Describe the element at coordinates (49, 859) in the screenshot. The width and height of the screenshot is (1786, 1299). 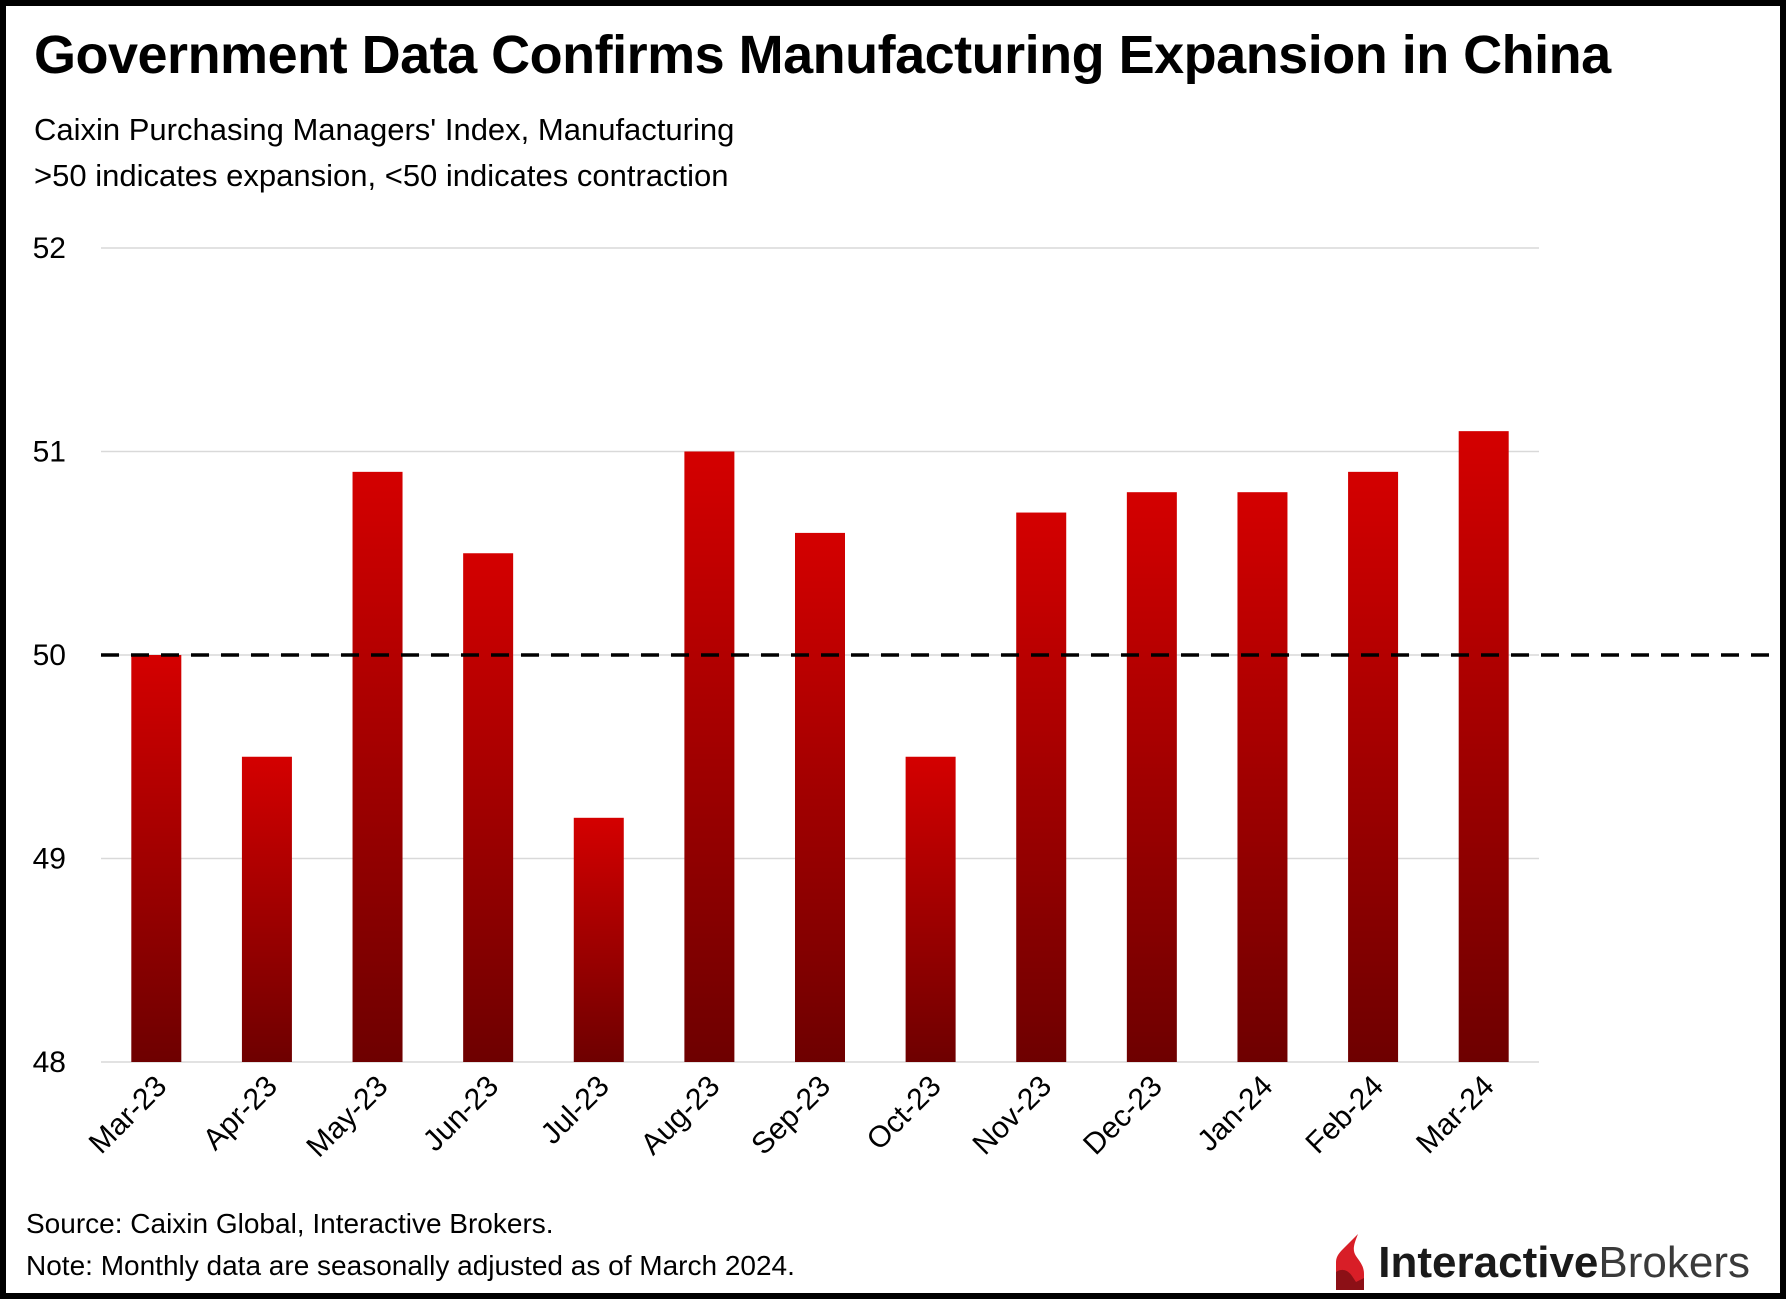
I see `y-tick-label: 49` at that location.